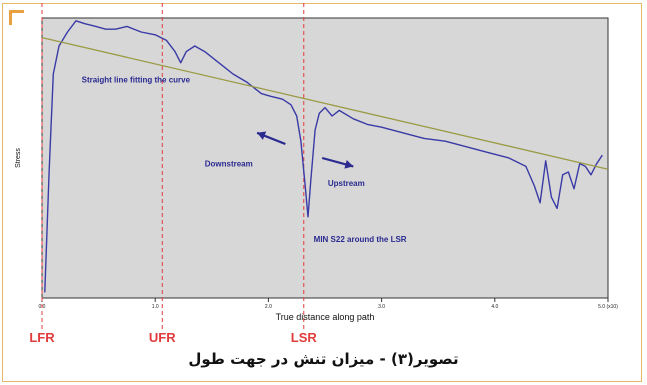 This screenshot has width=647, height=385. What do you see at coordinates (381, 307) in the screenshot?
I see `x-tick-label: 3.0` at bounding box center [381, 307].